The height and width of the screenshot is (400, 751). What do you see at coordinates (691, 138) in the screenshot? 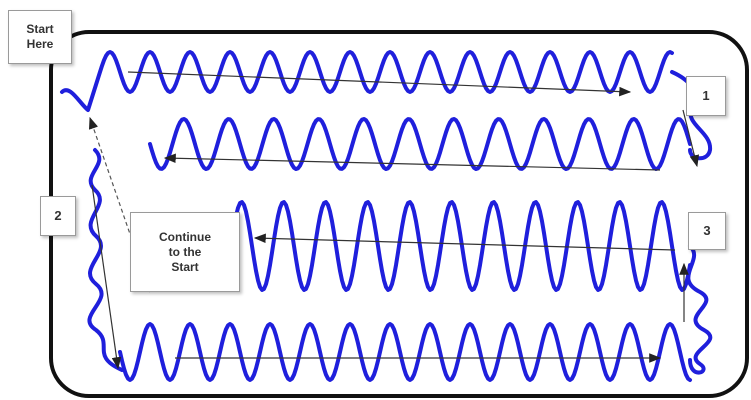
I see `arrow-box1-down` at bounding box center [691, 138].